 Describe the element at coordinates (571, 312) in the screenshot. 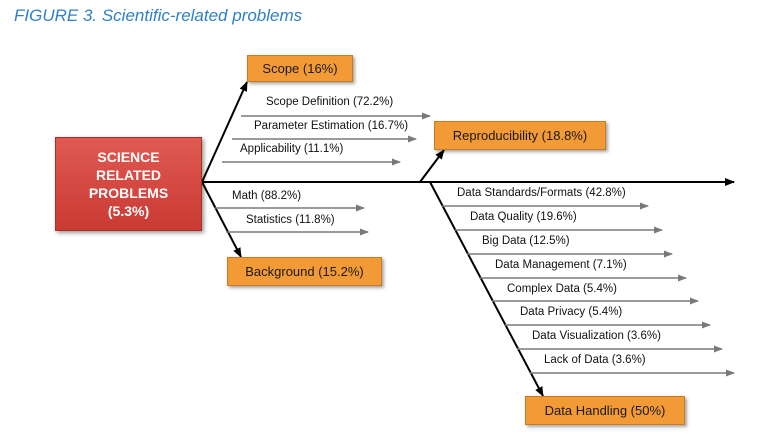

I see `data-item-label: Data Privacy (5.4%)` at that location.